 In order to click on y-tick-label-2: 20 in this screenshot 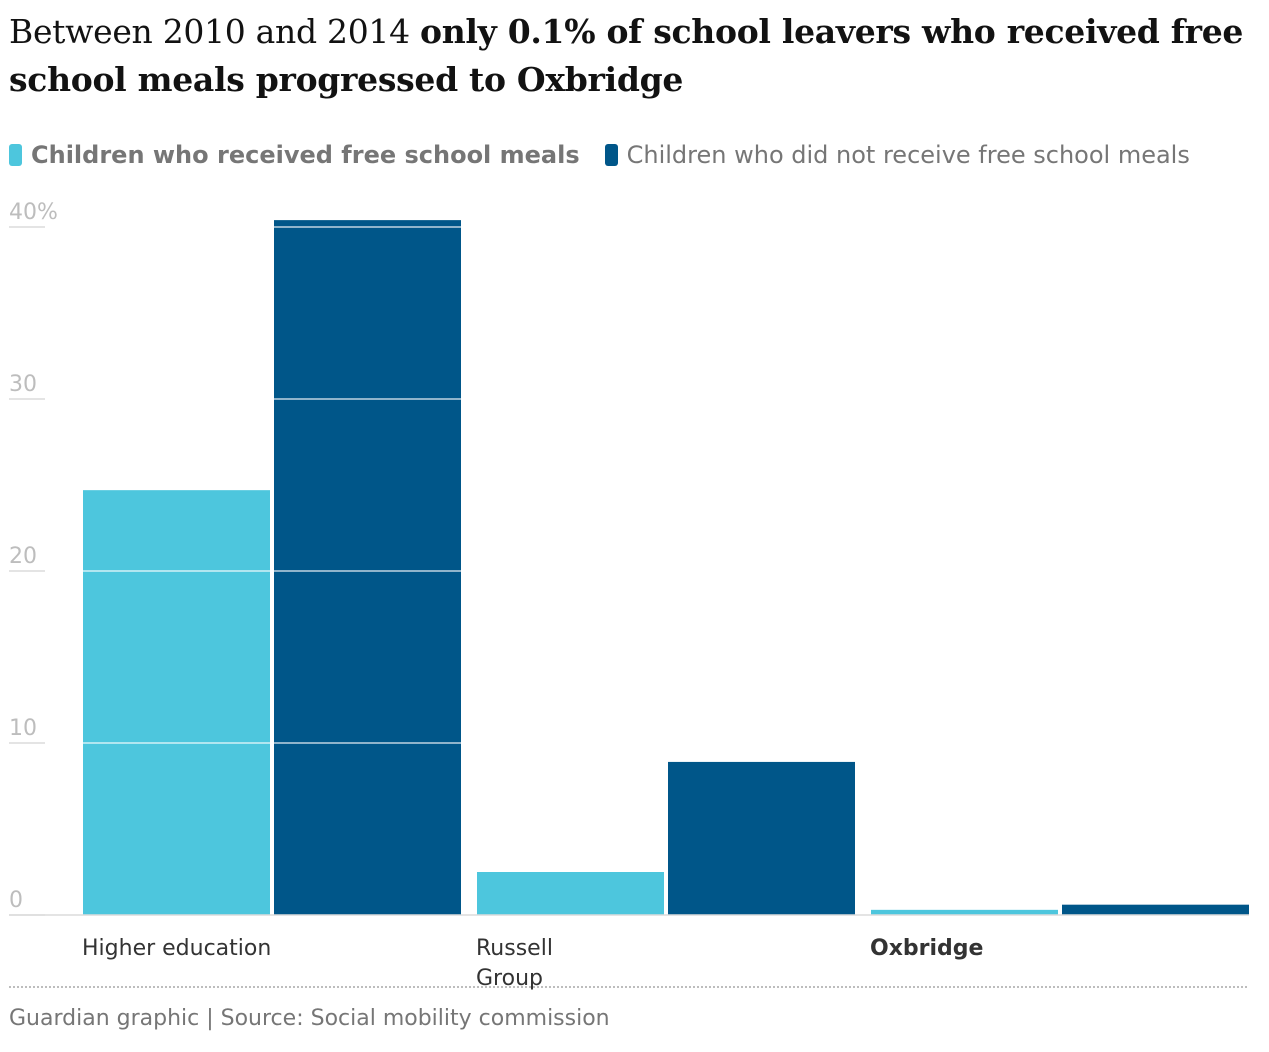, I will do `click(23, 556)`.